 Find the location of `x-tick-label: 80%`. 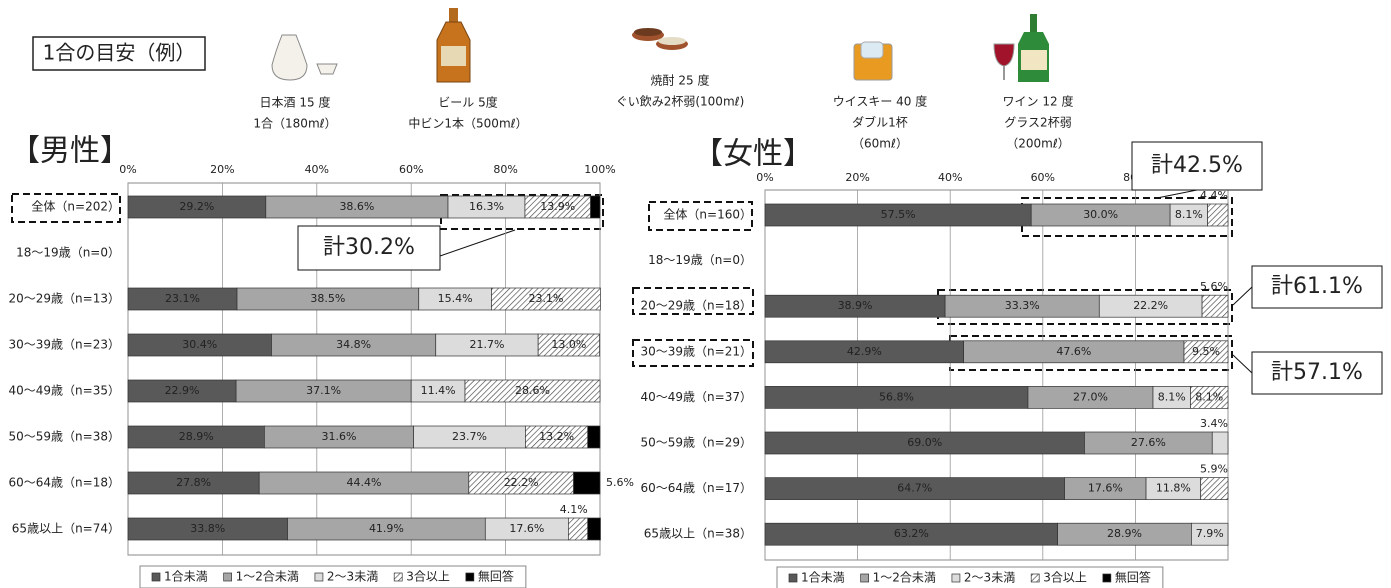

x-tick-label: 80% is located at coordinates (505, 169).